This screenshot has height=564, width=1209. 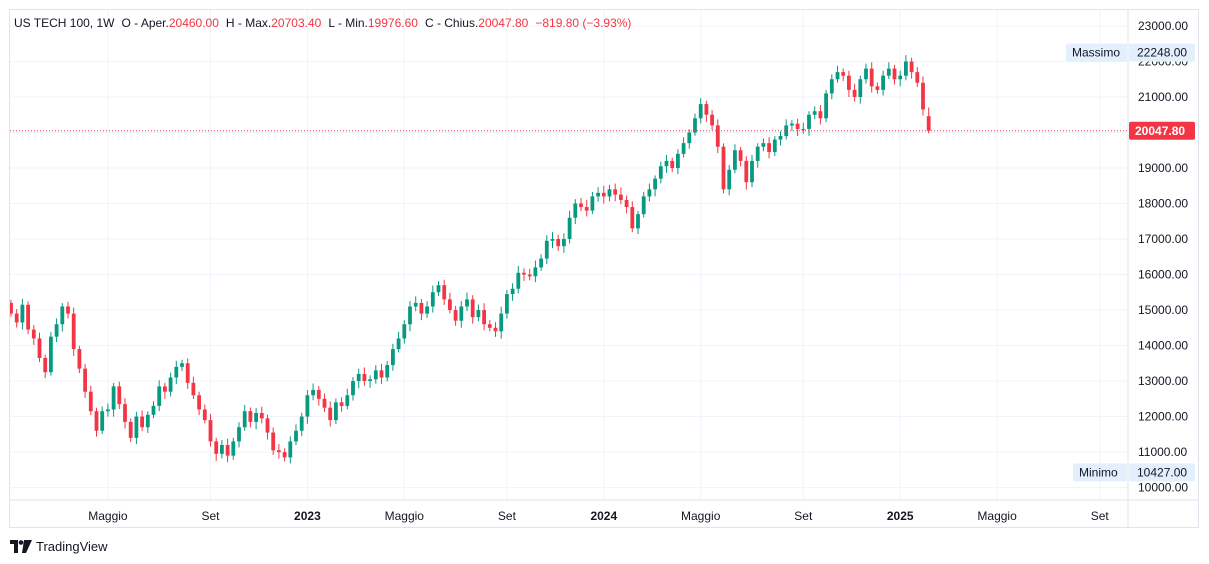 I want to click on low-value: 19976.60, so click(x=392, y=23).